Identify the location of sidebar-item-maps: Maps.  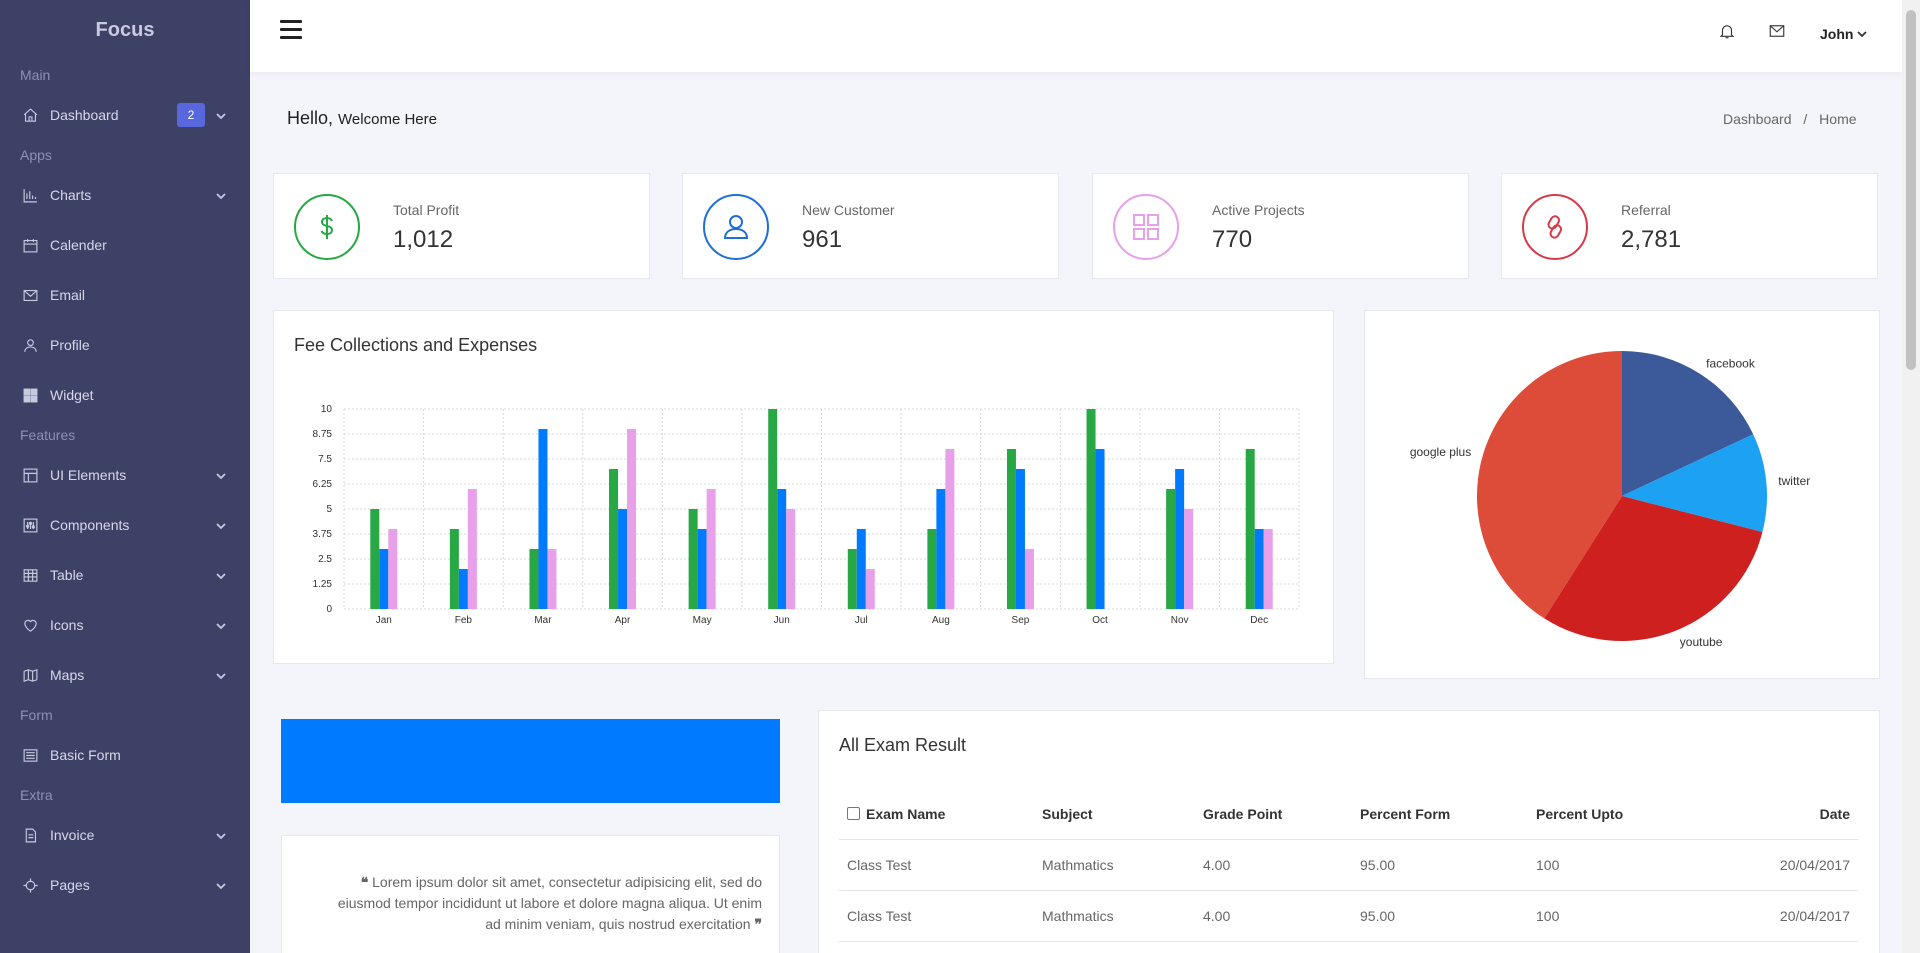
(125, 675).